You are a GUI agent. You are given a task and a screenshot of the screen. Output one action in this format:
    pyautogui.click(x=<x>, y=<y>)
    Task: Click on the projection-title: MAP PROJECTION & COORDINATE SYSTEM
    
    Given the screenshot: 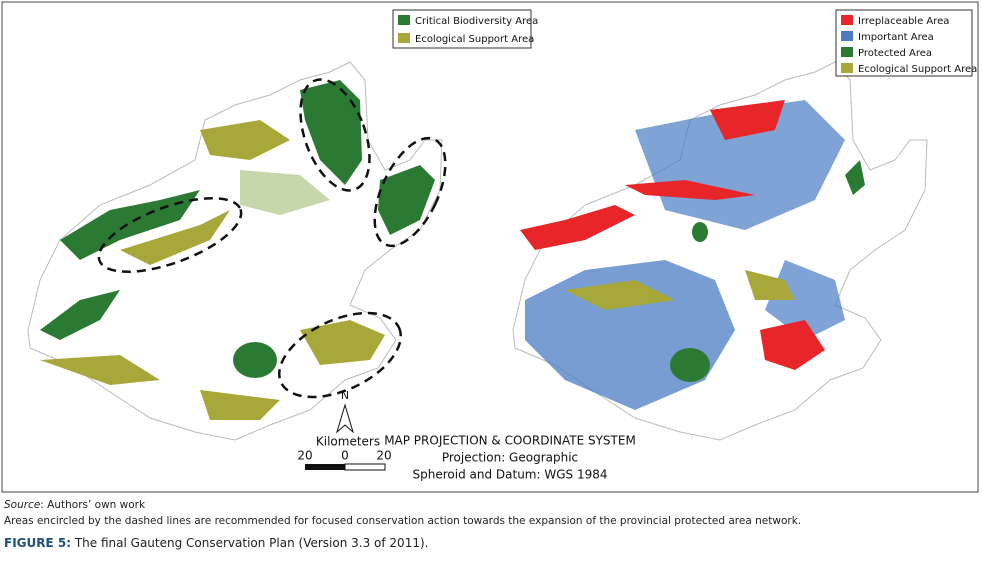 What is the action you would take?
    pyautogui.click(x=510, y=441)
    